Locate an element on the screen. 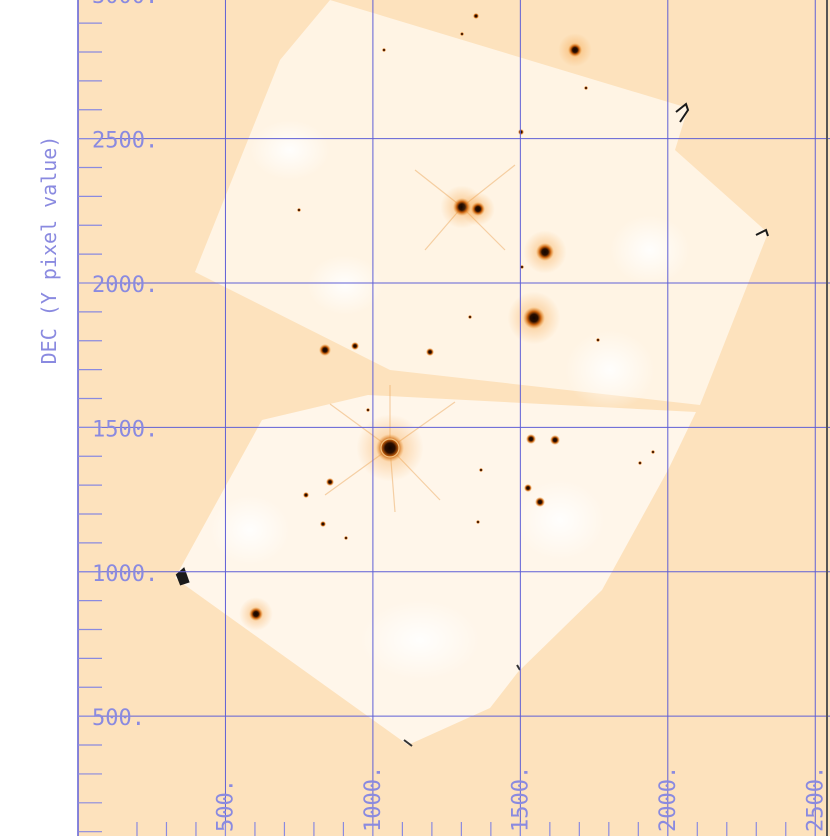 Image resolution: width=830 pixels, height=840 pixels. y-tick-label: 2500. is located at coordinates (125, 141).